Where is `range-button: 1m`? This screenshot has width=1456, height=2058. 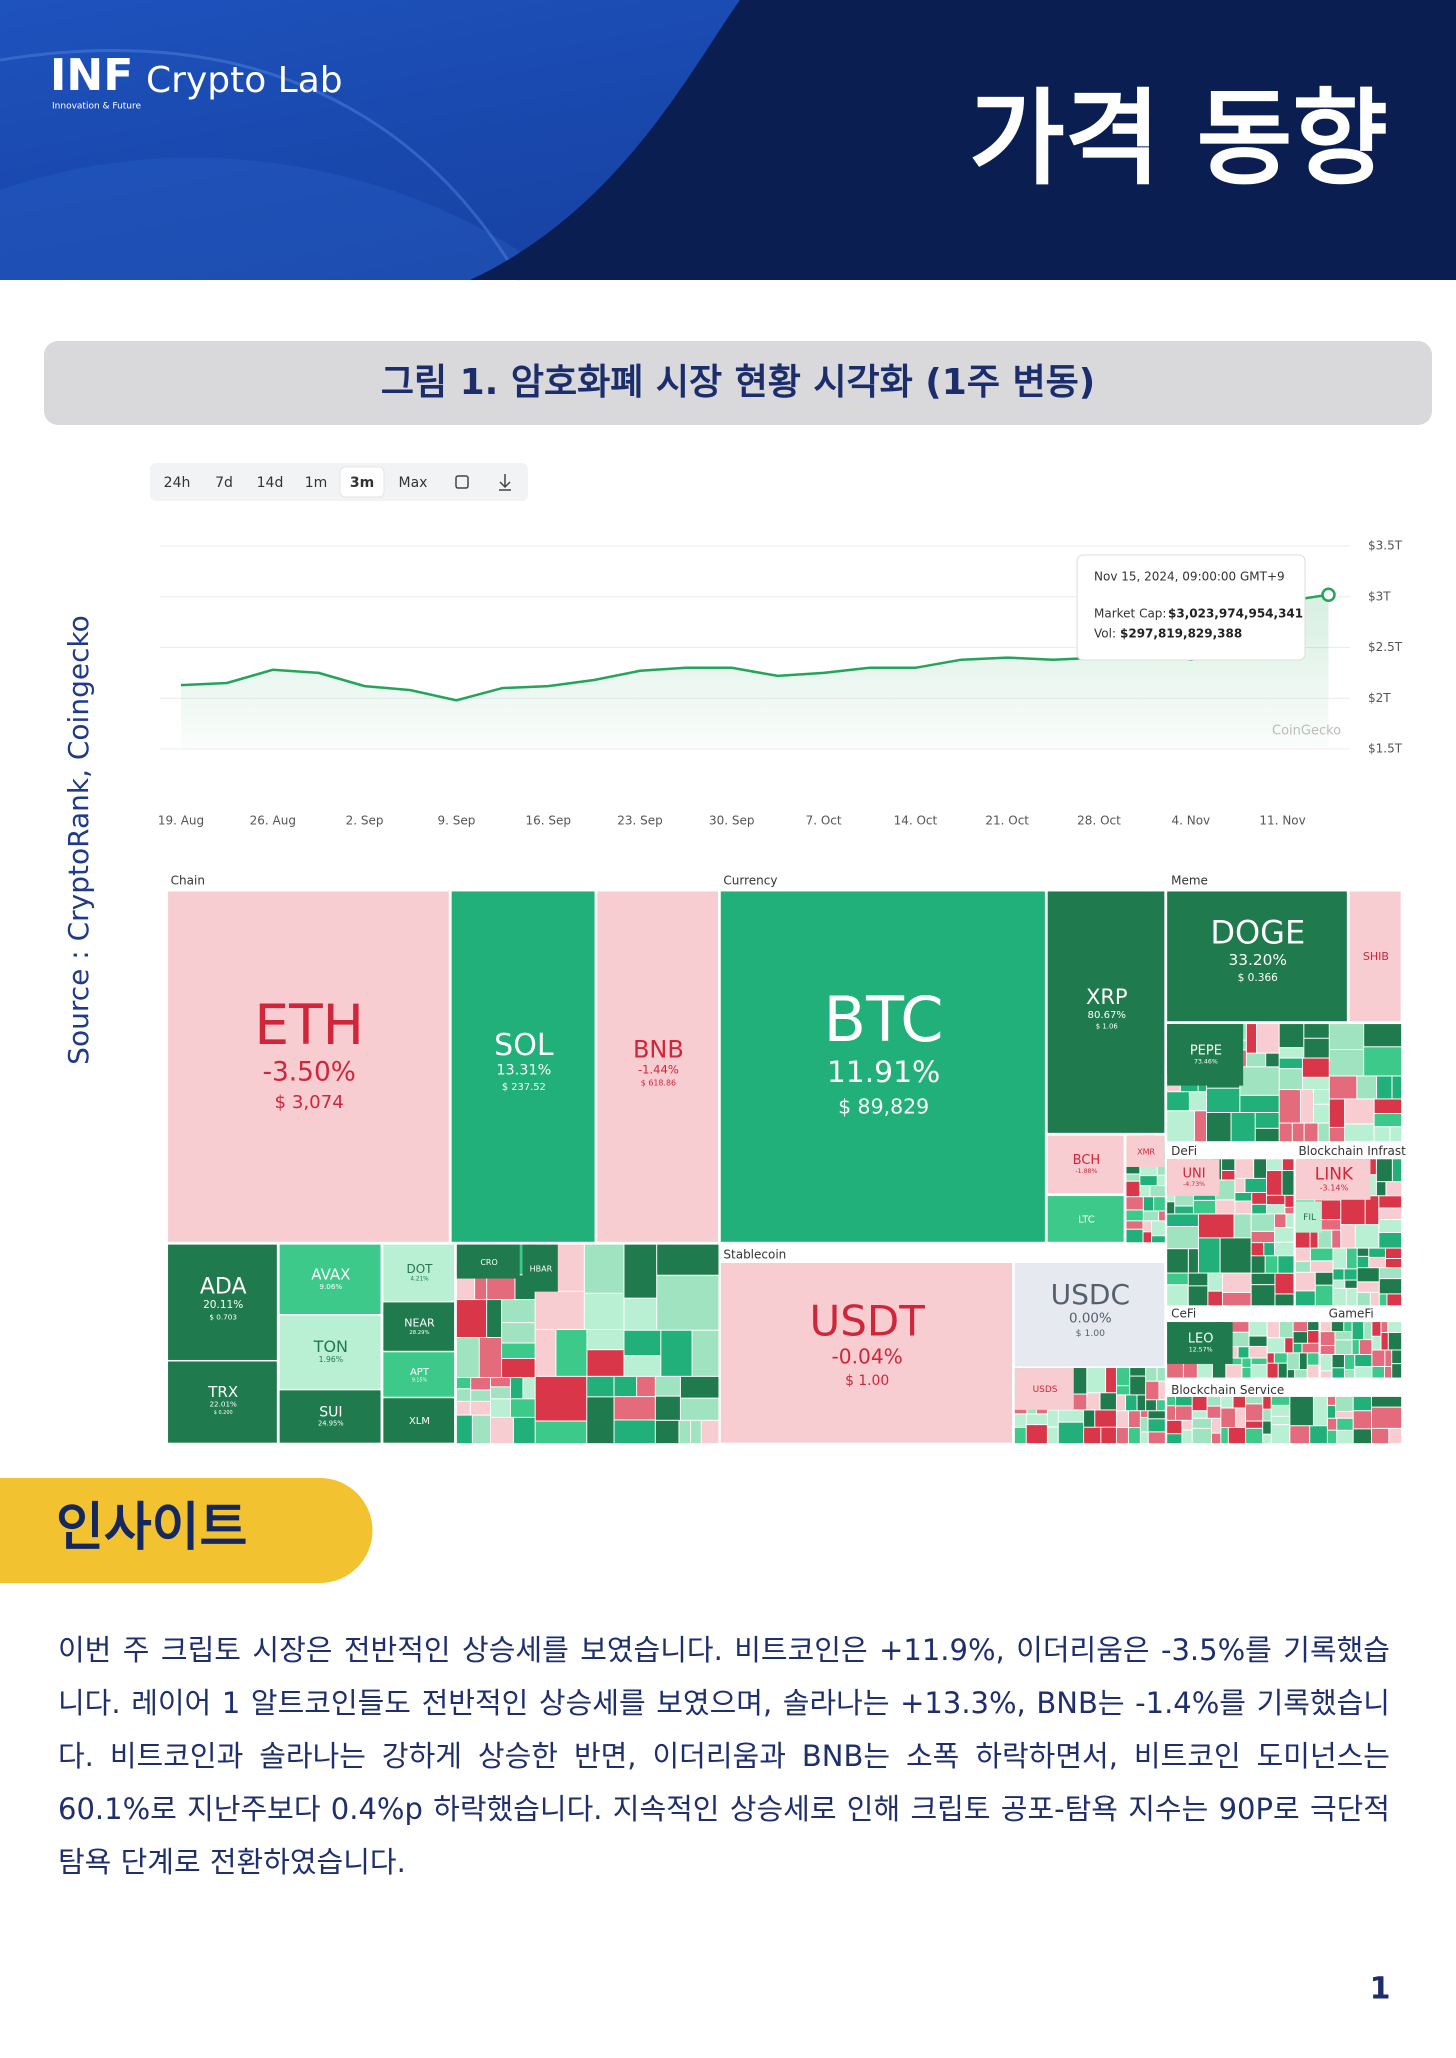
range-button: 1m is located at coordinates (316, 483).